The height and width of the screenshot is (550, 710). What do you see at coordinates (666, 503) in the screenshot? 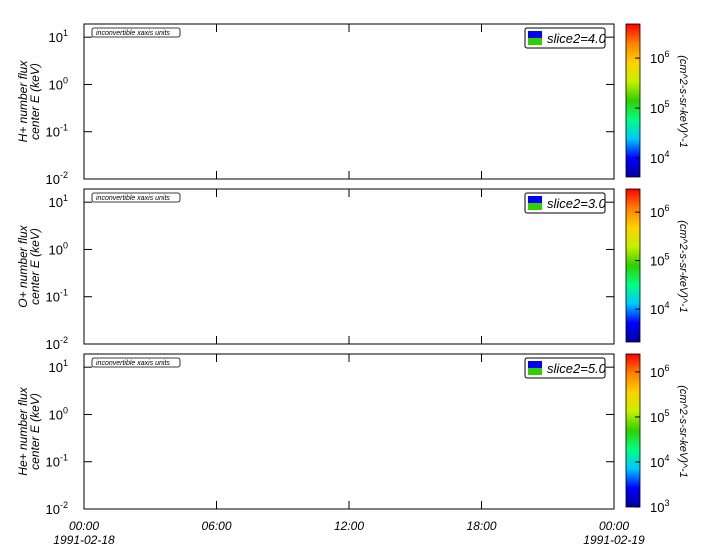
I see `tick-exponent: 3` at bounding box center [666, 503].